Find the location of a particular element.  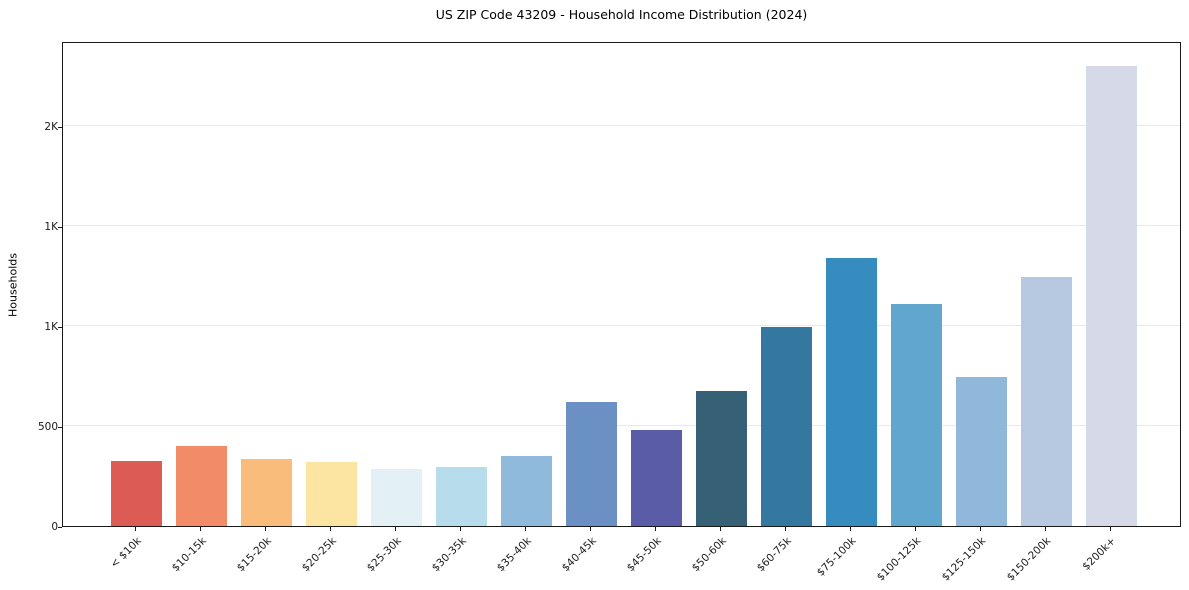

x-tick-label: $10-15k is located at coordinates (189, 555).